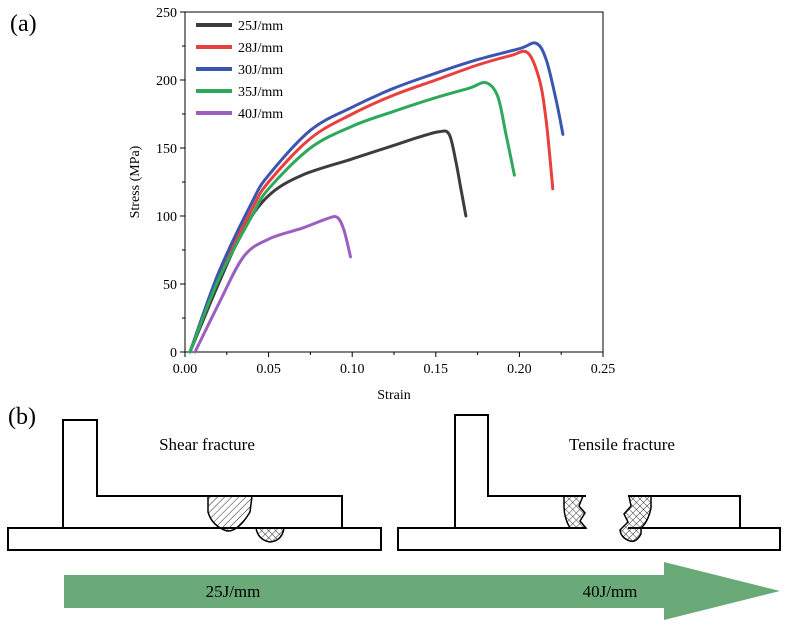 This screenshot has height=629, width=791. What do you see at coordinates (622, 444) in the screenshot?
I see `tensile-fracture-caption: Tensile fracture` at bounding box center [622, 444].